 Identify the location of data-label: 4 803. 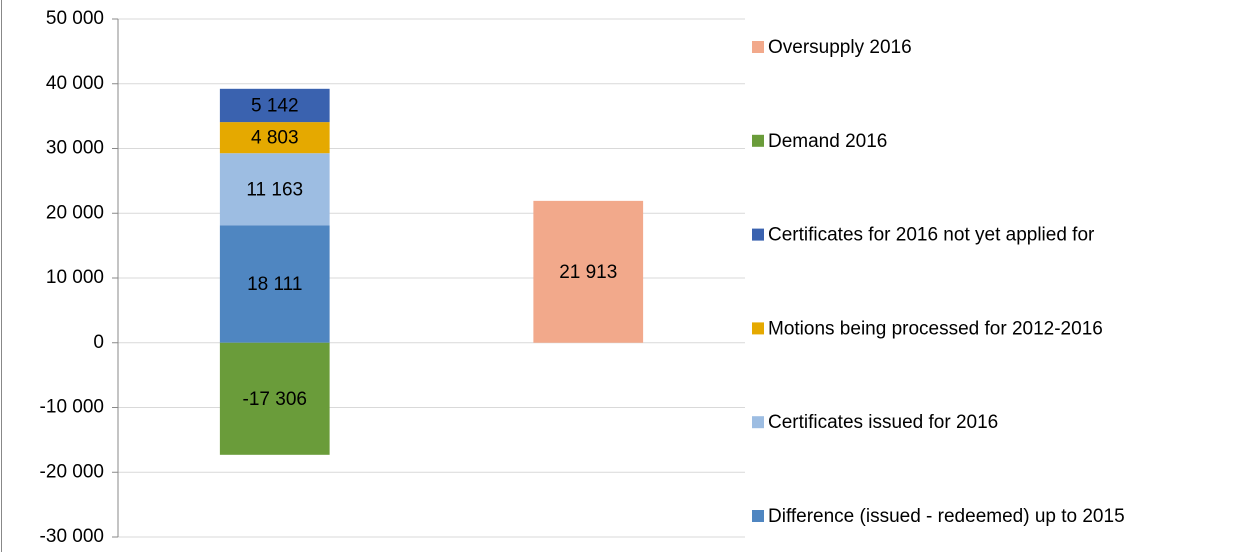
(275, 138).